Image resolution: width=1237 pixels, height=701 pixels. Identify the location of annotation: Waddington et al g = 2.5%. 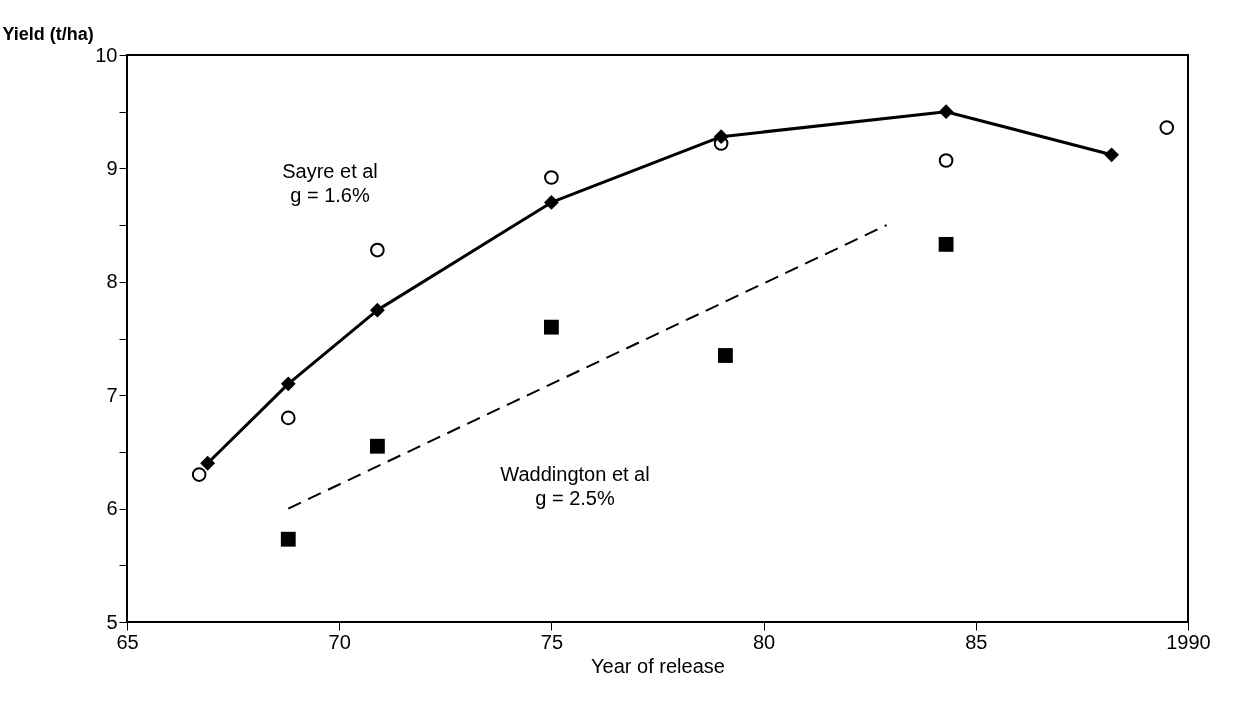
(575, 486).